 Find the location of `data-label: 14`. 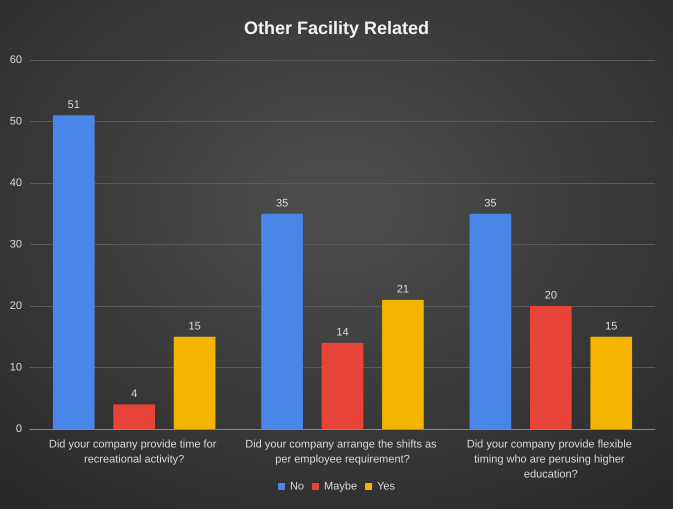

data-label: 14 is located at coordinates (342, 332).